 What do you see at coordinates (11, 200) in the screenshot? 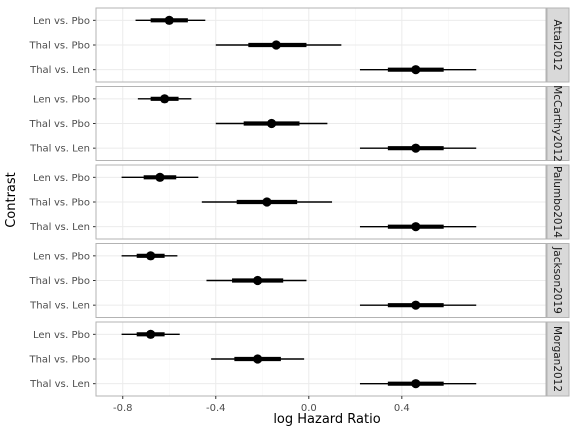
I see `y-axis-title: Contrast` at bounding box center [11, 200].